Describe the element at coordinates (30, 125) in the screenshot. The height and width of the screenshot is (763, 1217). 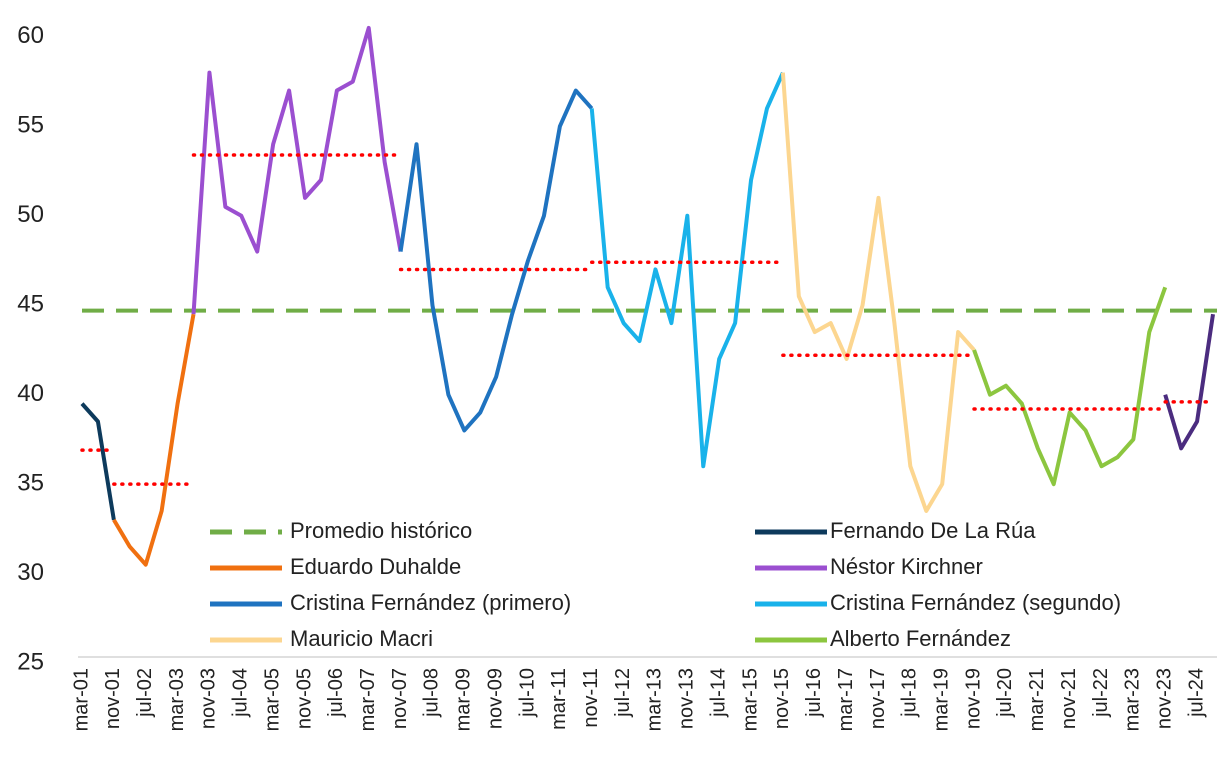
I see `y-tick-label: 55` at that location.